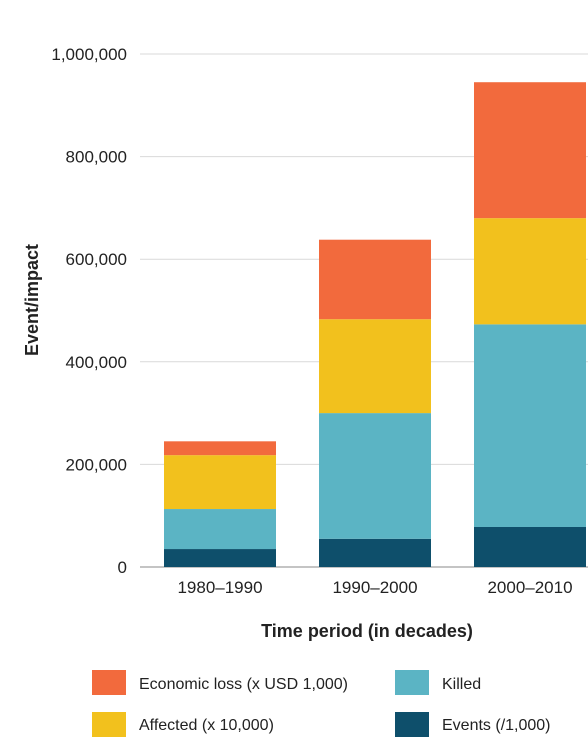 The image size is (588, 747). Describe the element at coordinates (96, 259) in the screenshot. I see `y-tick-label: 600,000` at that location.